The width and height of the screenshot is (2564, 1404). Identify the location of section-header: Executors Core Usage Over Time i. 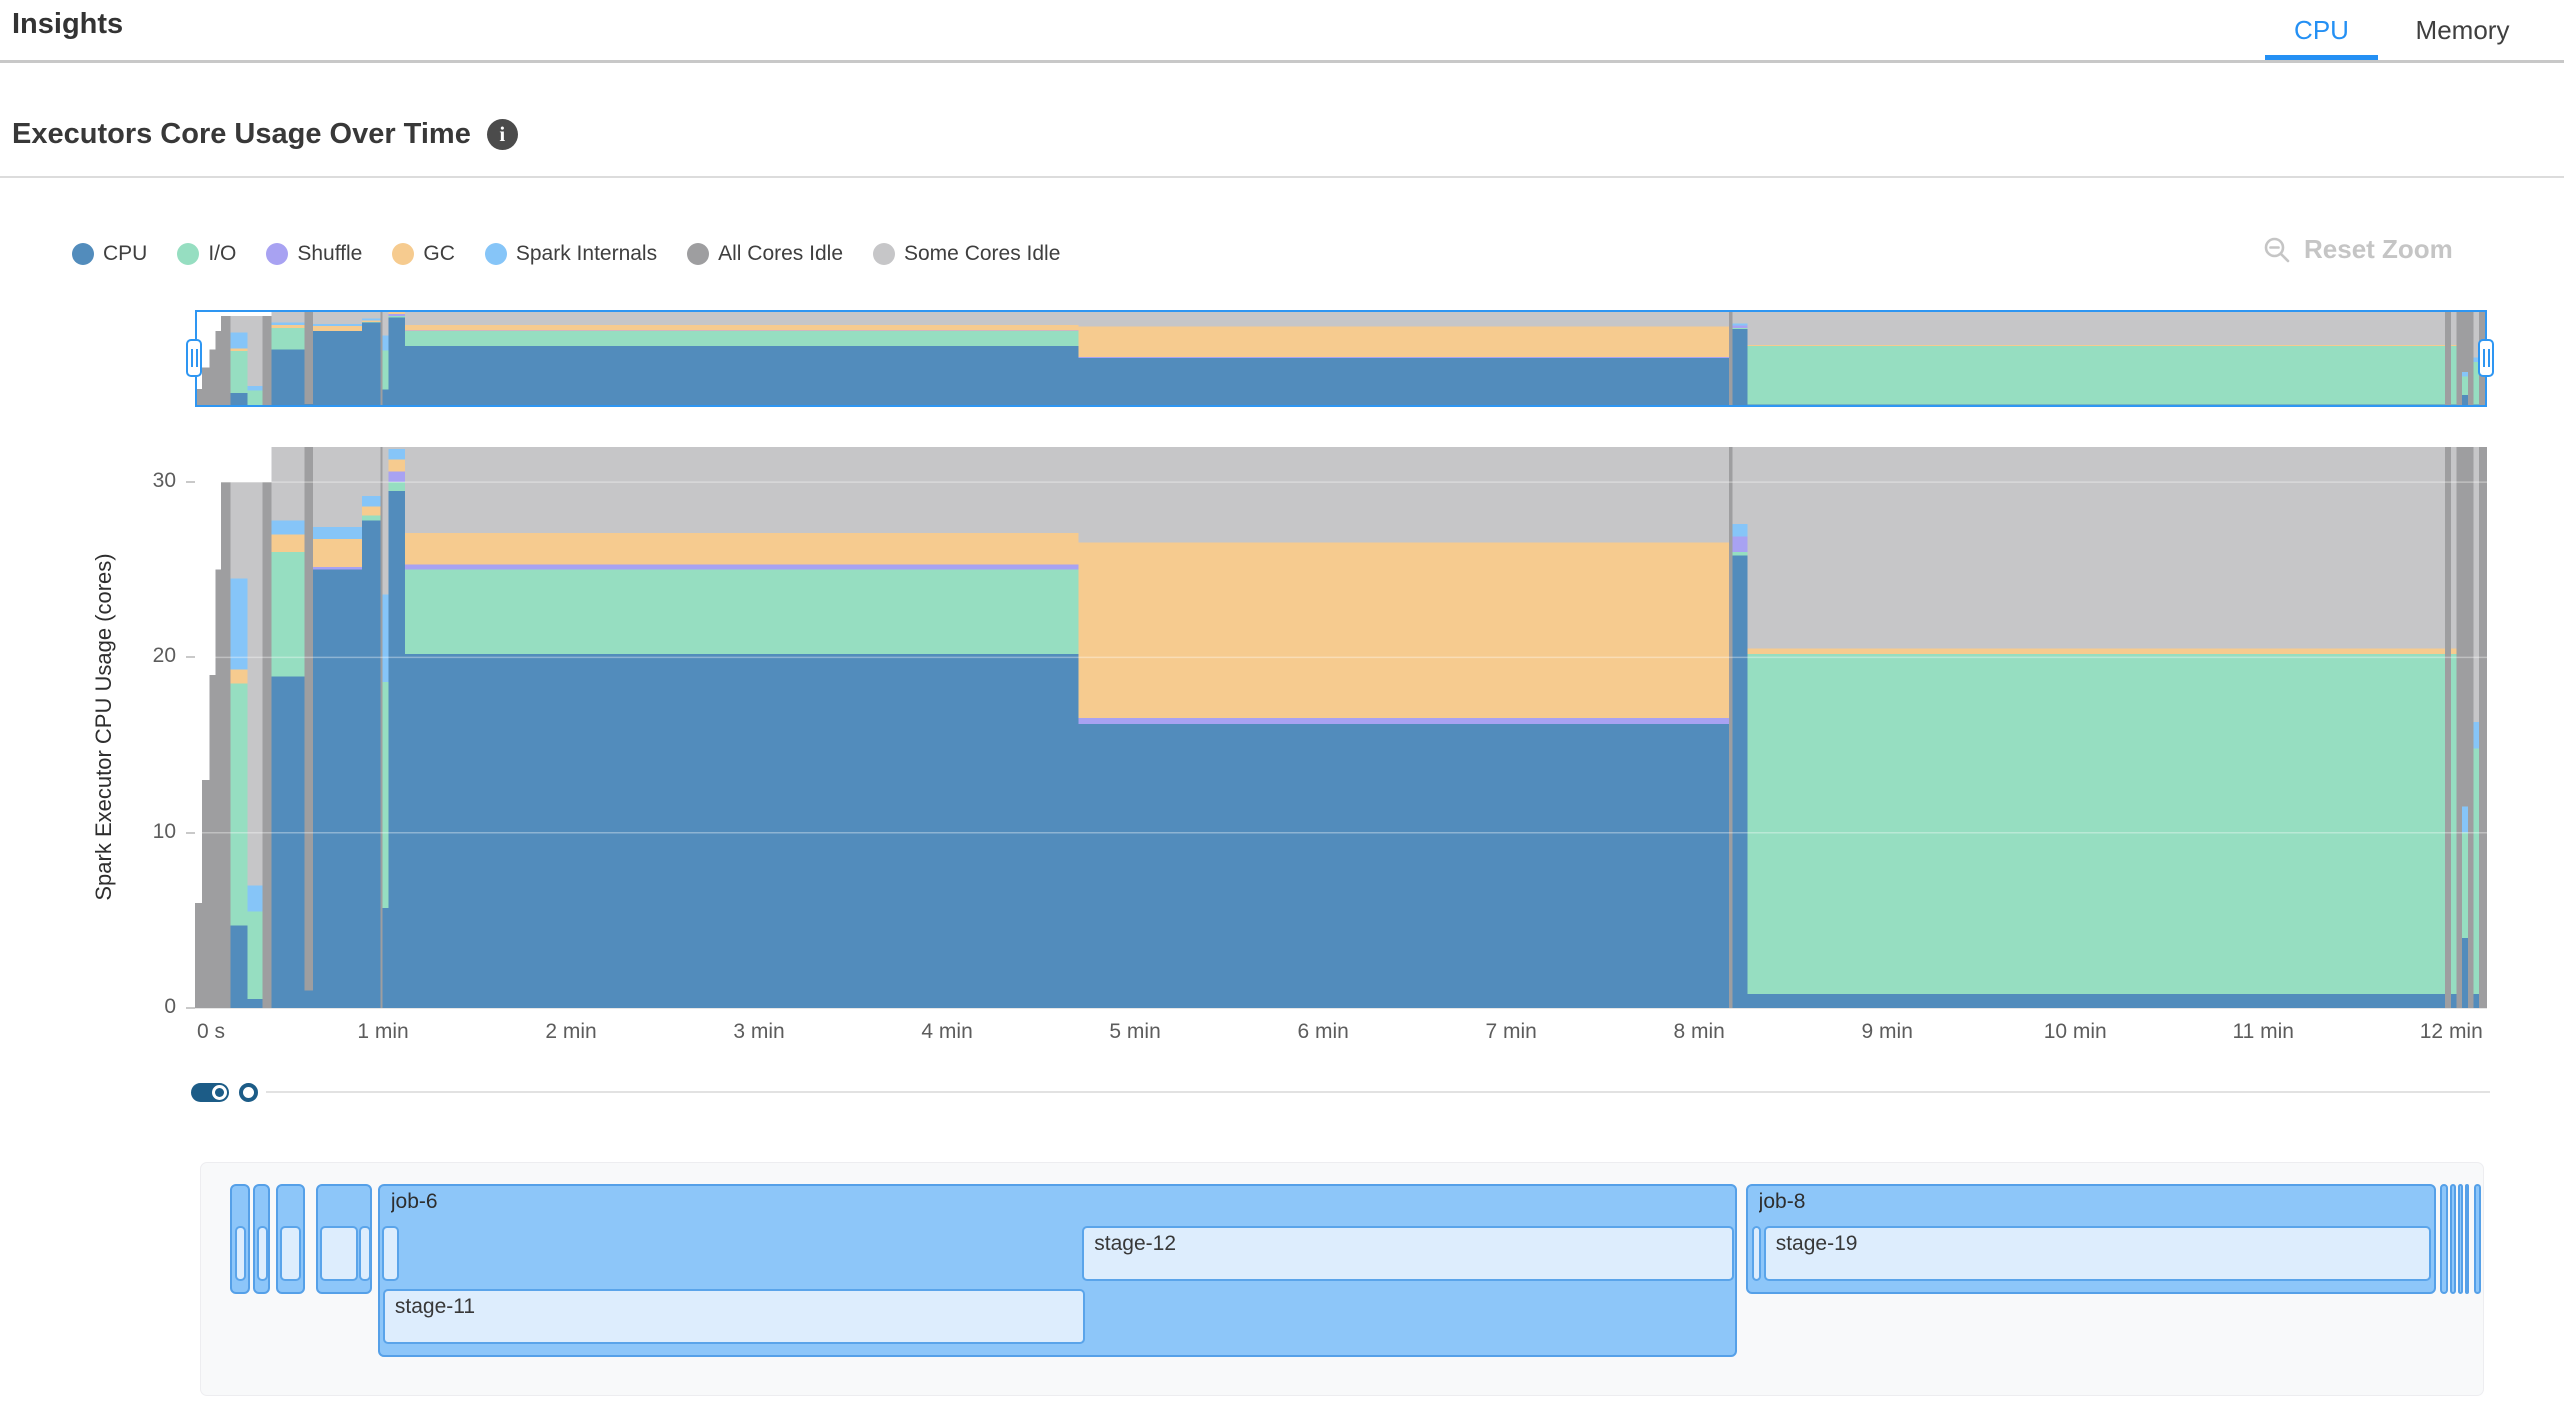
(265, 134).